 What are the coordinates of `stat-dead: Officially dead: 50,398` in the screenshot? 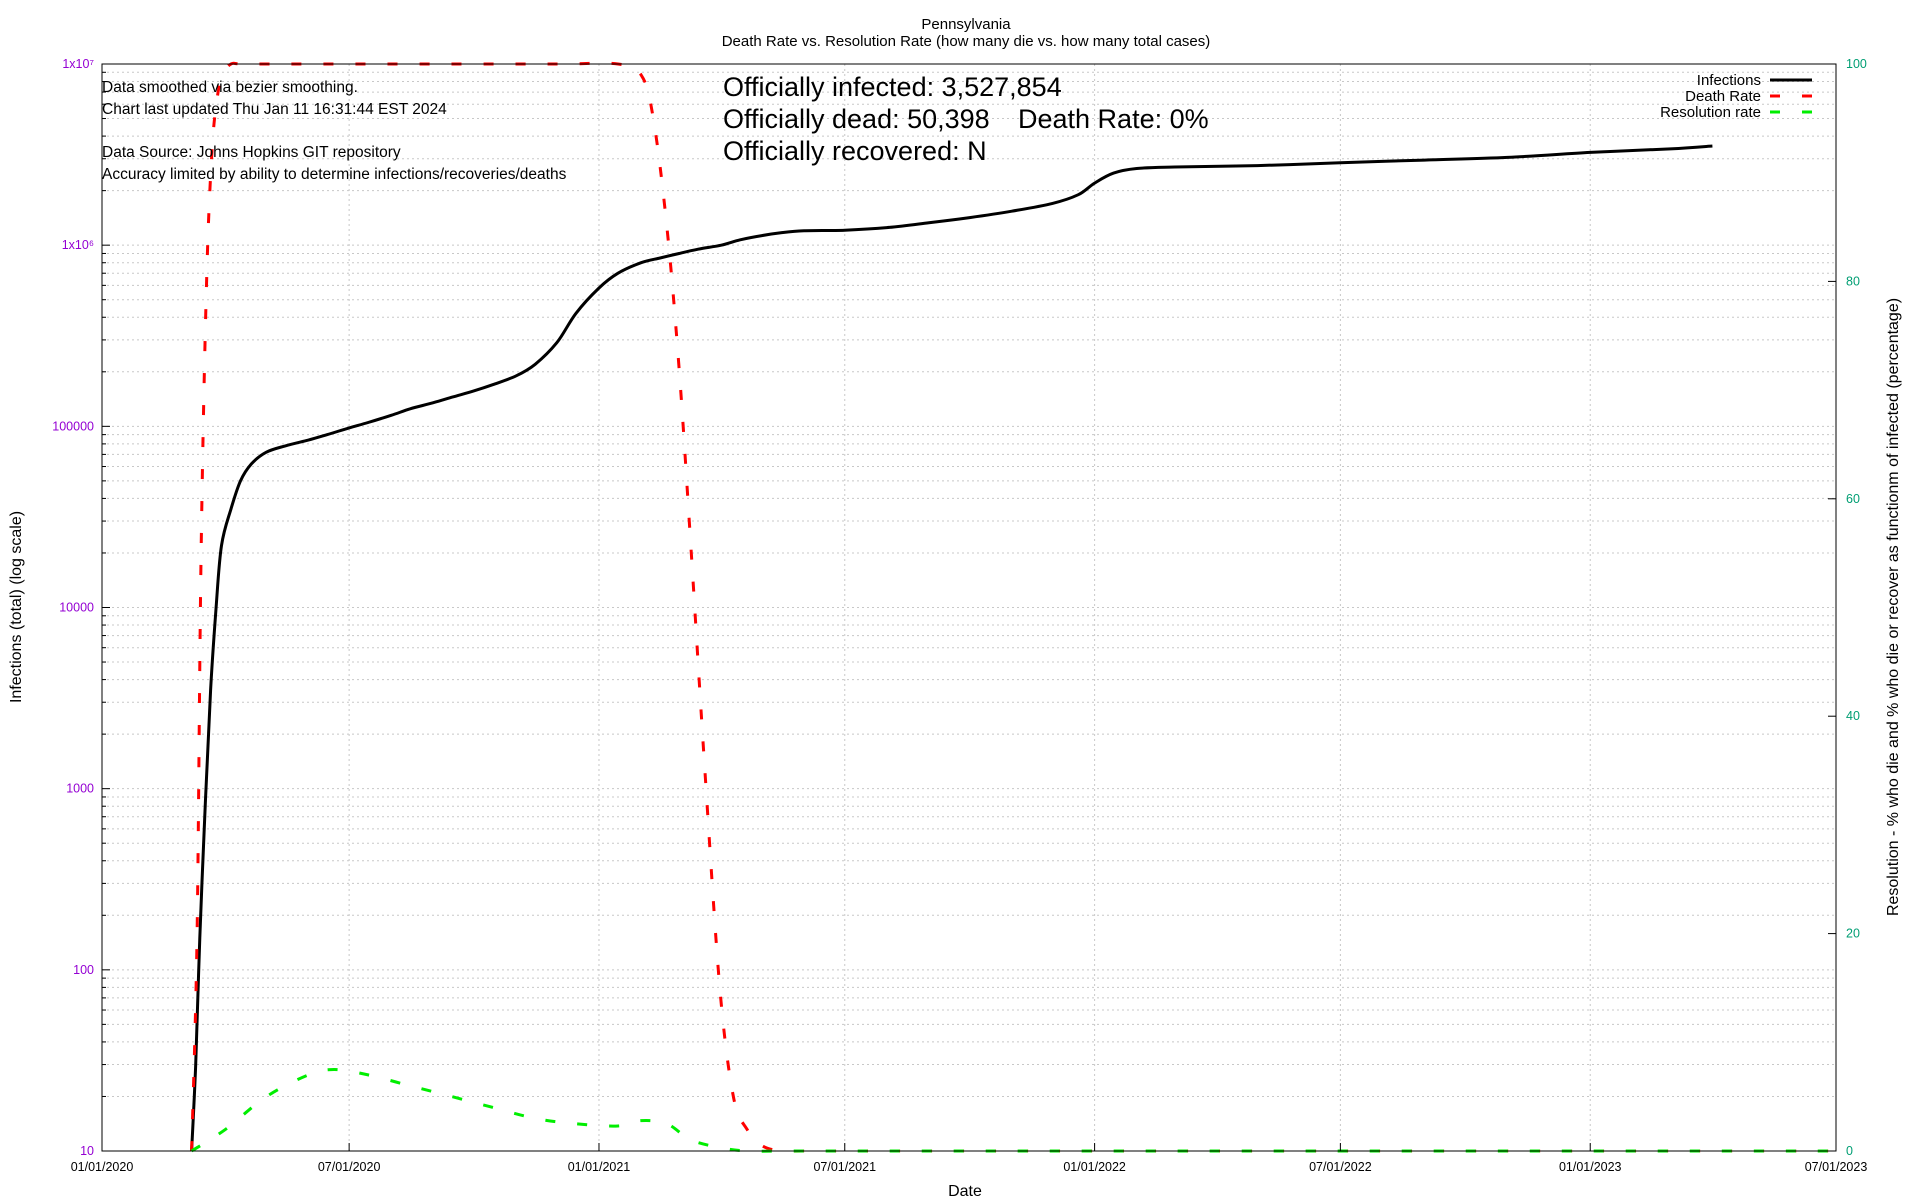 It's located at (856, 119).